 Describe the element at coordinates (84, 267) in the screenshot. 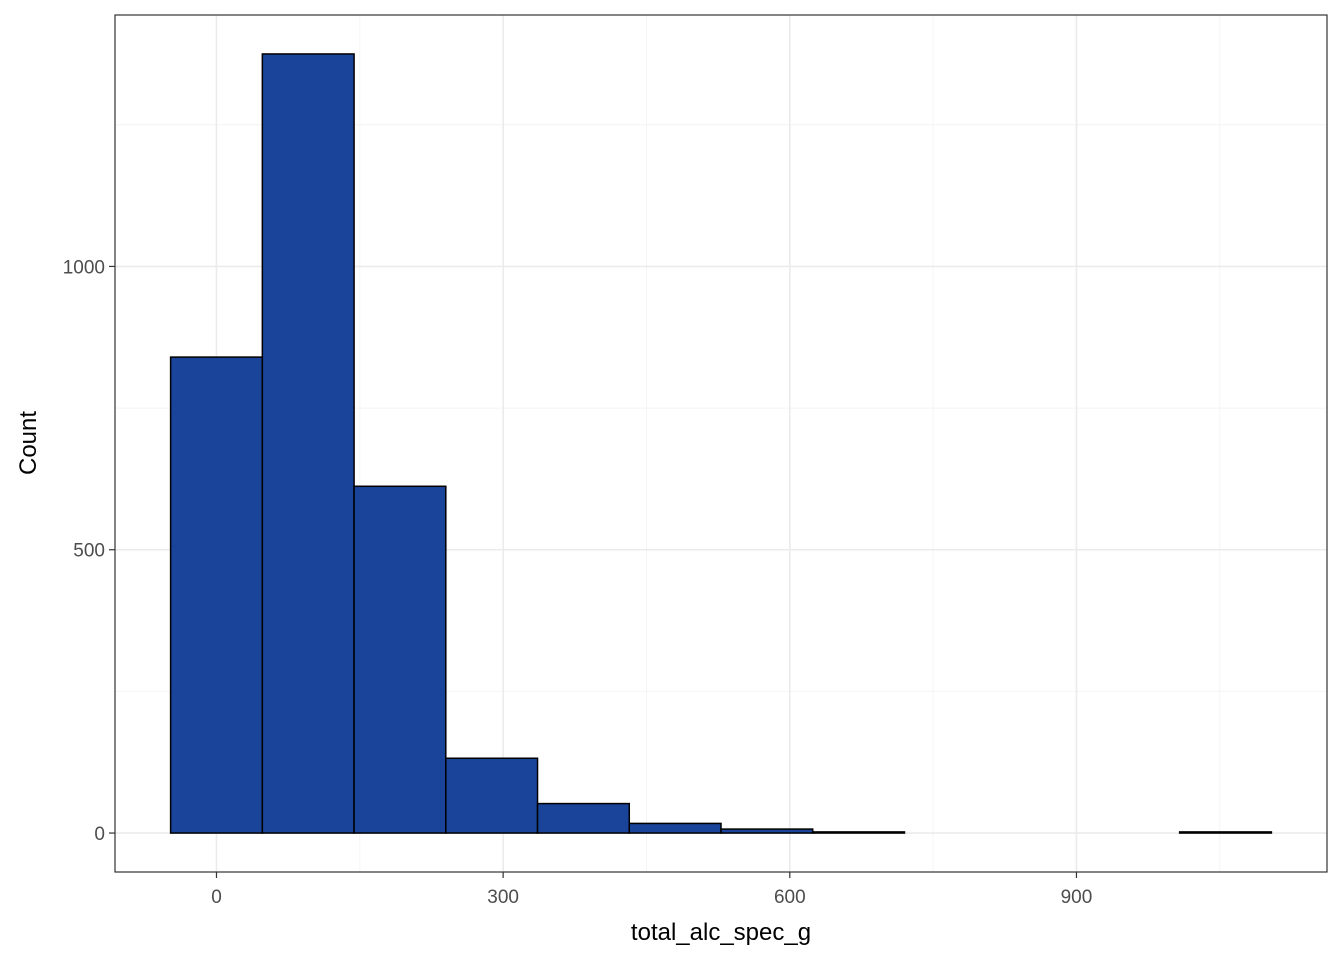

I see `y-tick-label: 1000` at that location.